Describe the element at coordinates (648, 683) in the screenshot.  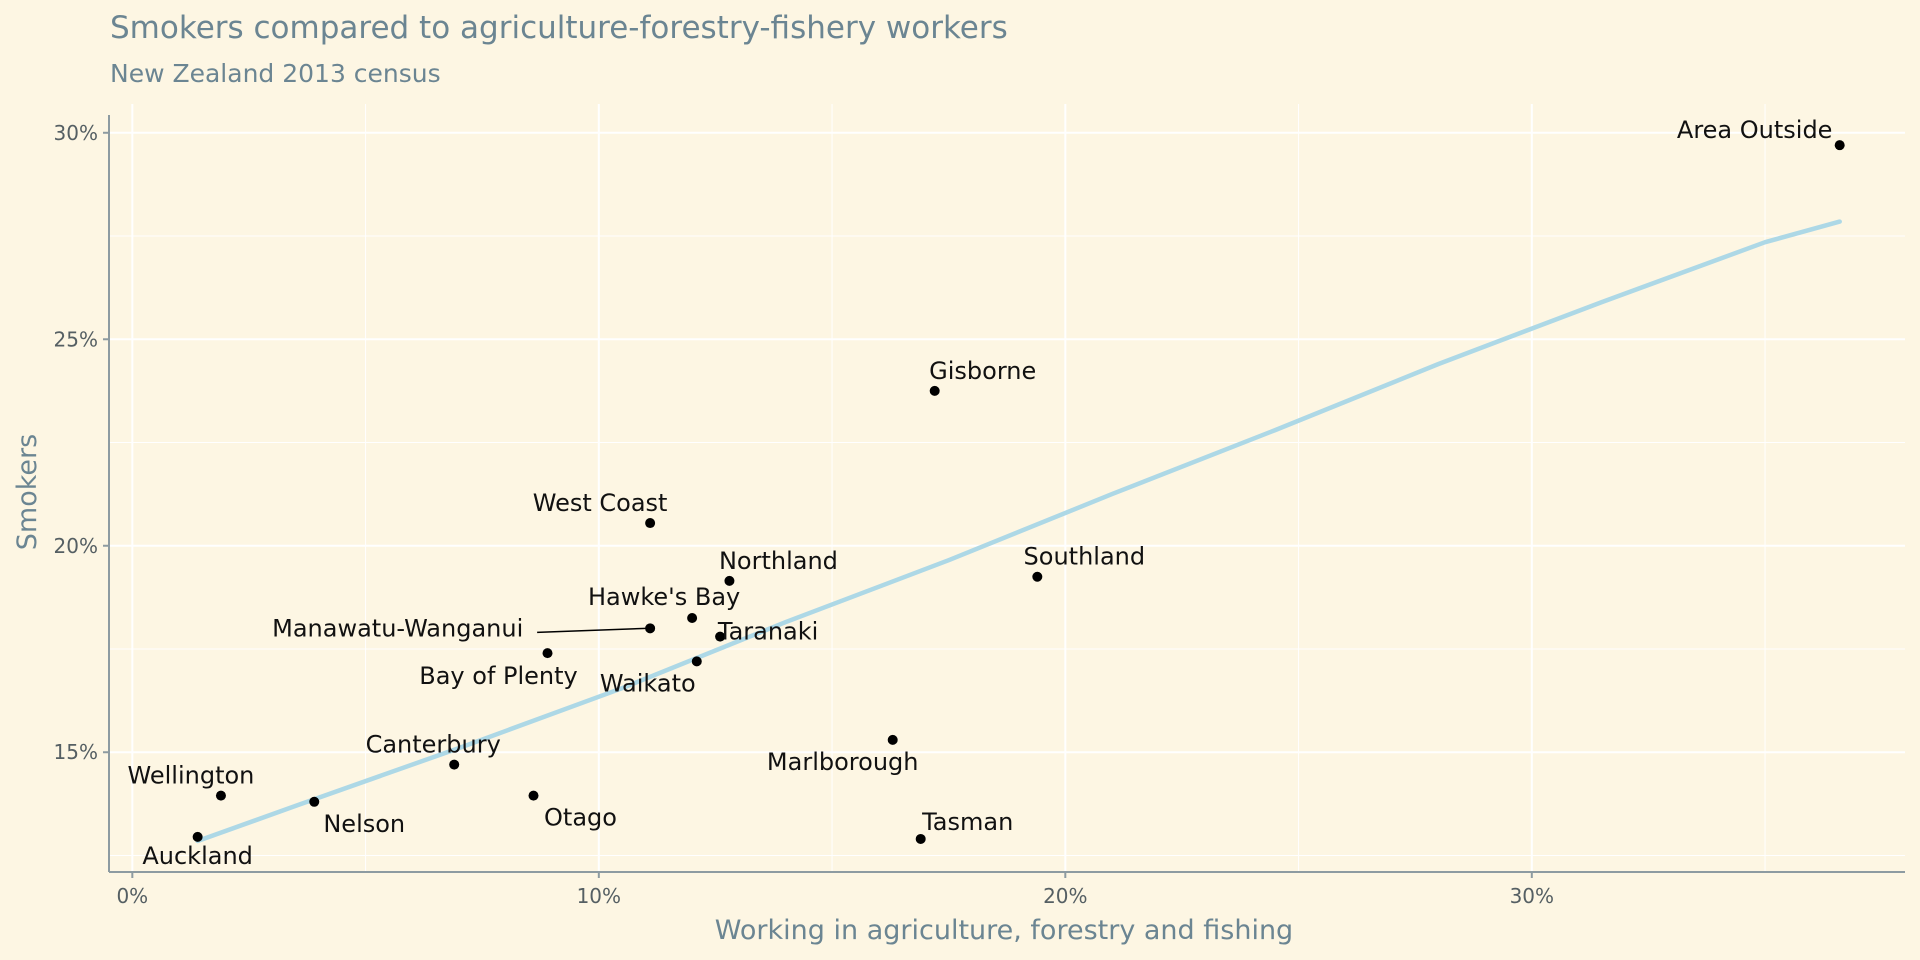
I see `label-waikato: Waikato` at that location.